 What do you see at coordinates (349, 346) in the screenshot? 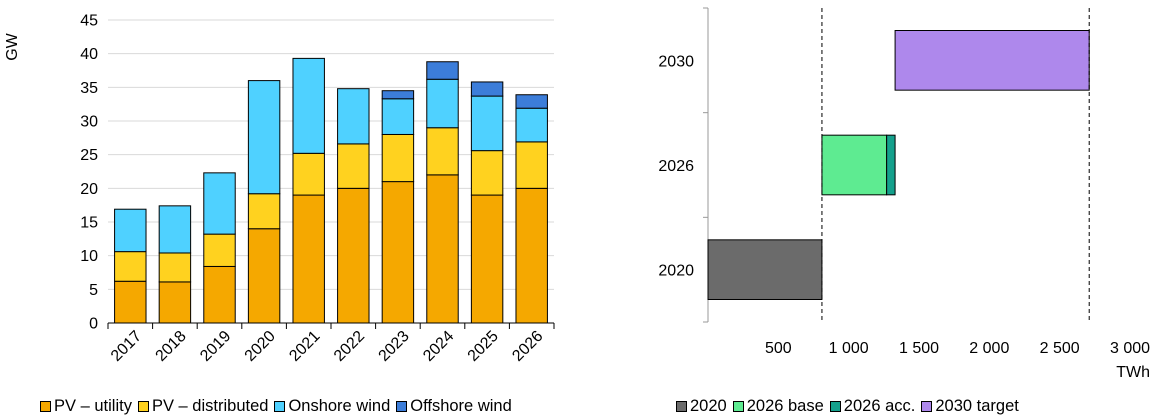
I see `x-tick-label: 2022` at bounding box center [349, 346].